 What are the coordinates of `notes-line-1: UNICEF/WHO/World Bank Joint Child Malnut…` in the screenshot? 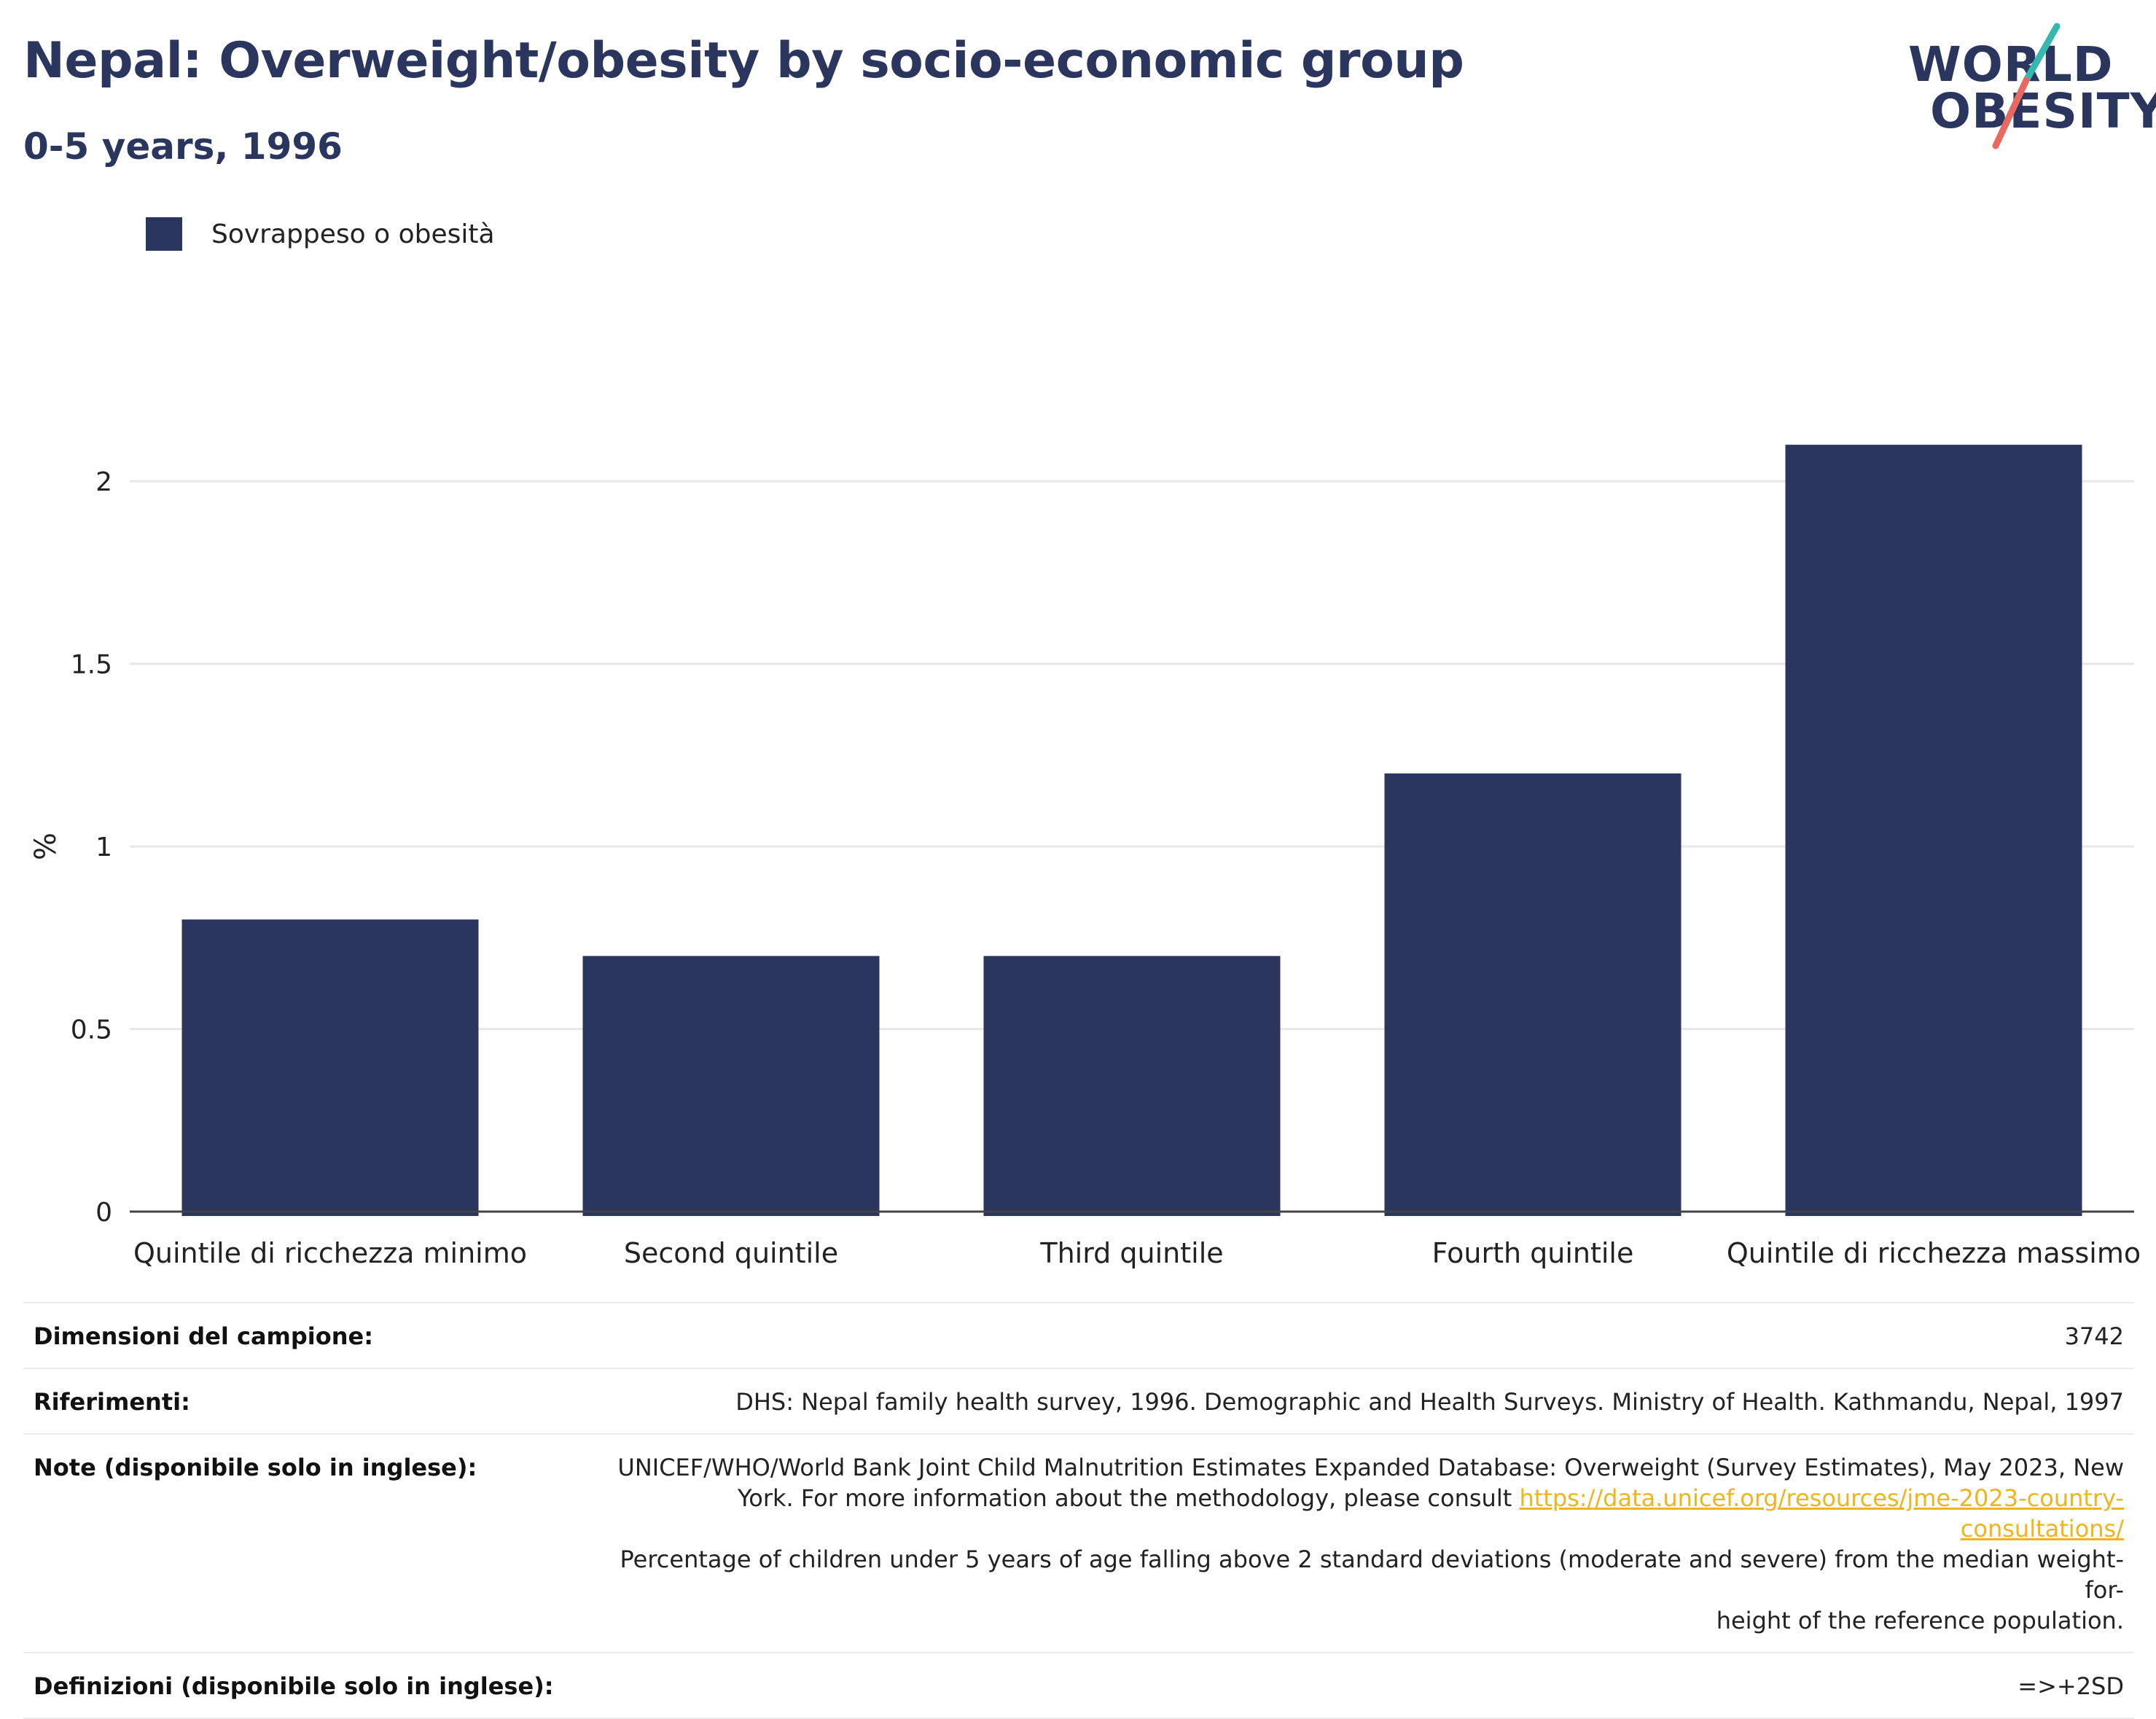 It's located at (1370, 1467).